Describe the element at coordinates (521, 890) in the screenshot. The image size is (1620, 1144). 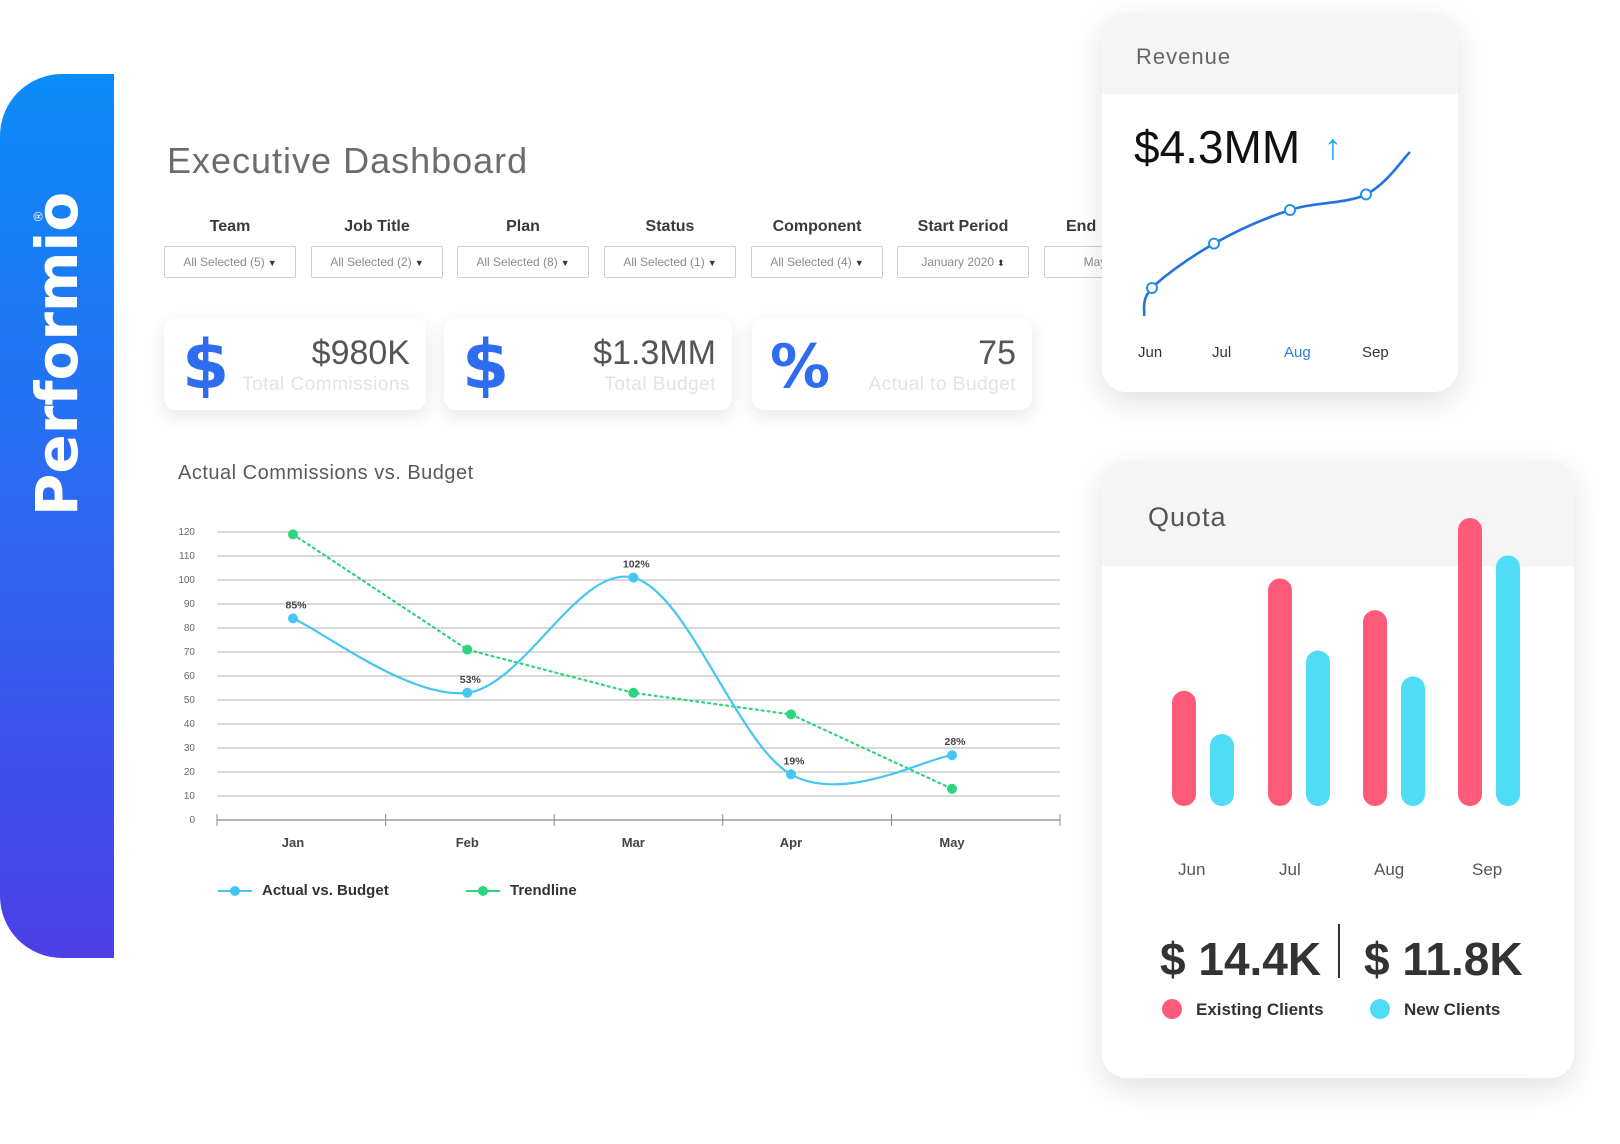
I see `legend-trendline: Trendline` at that location.